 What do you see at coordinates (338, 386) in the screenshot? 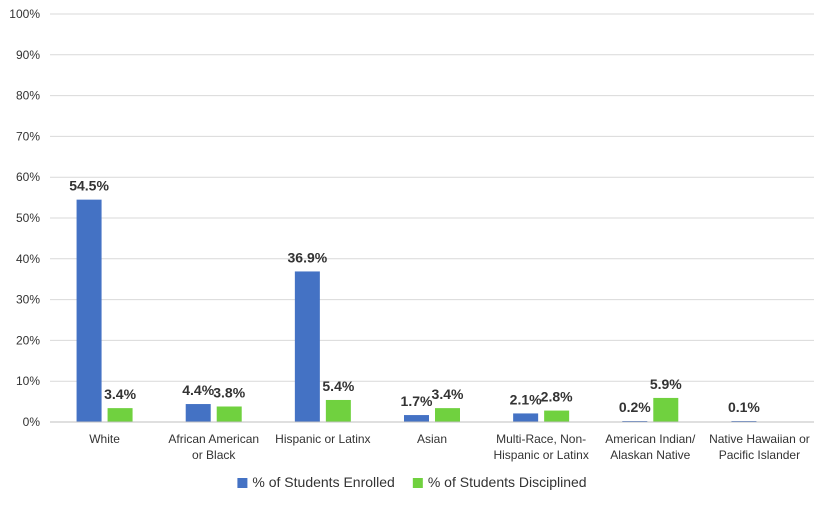
I see `data-label: 5.4%` at bounding box center [338, 386].